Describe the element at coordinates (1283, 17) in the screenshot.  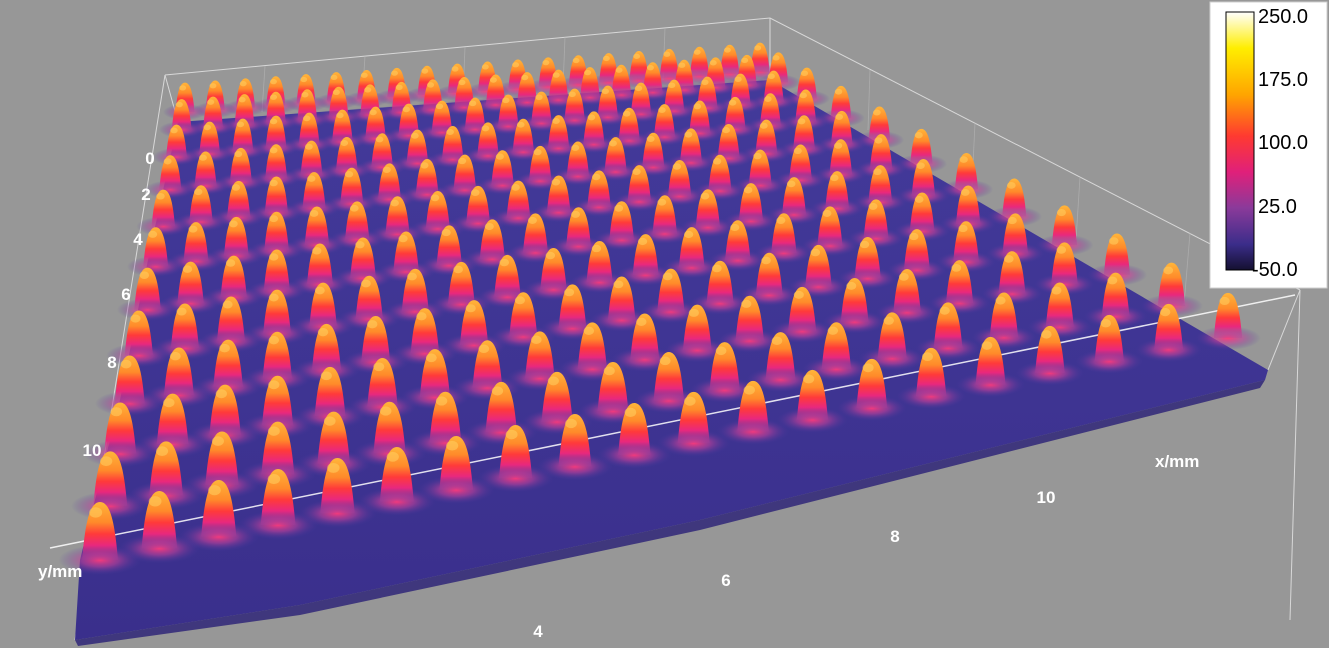
I see `colorbar-tick-label: 250.0` at that location.